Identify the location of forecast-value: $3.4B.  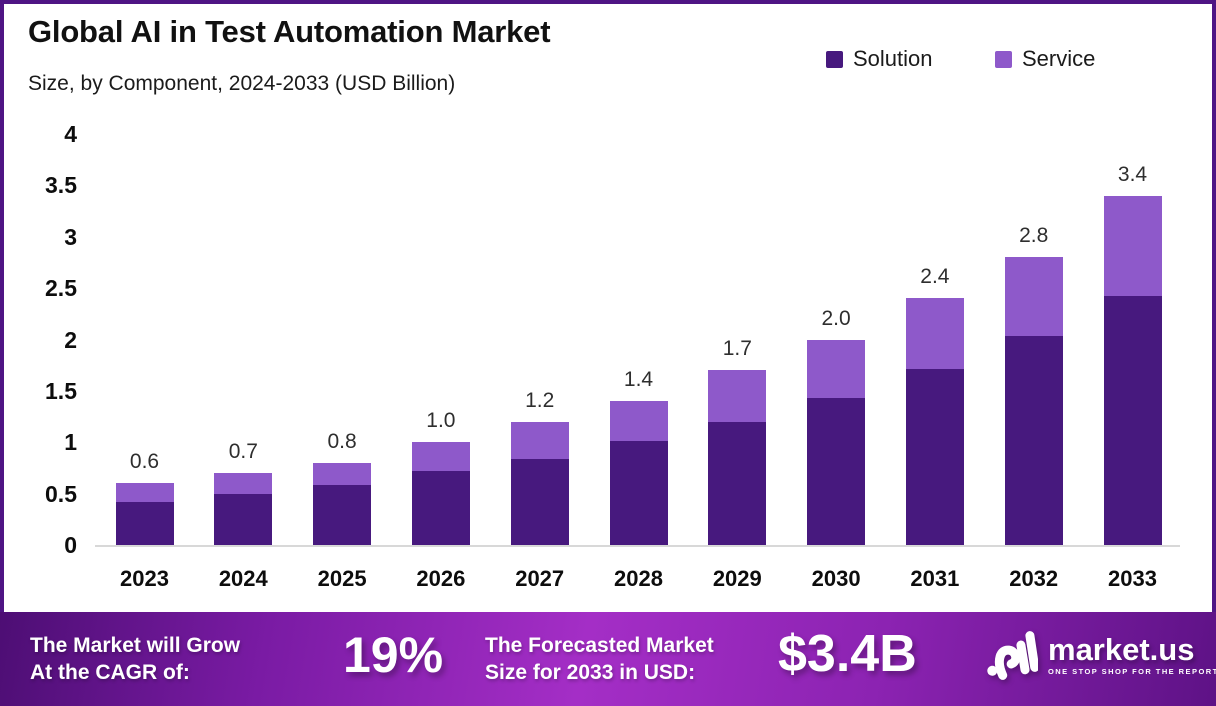
(847, 654).